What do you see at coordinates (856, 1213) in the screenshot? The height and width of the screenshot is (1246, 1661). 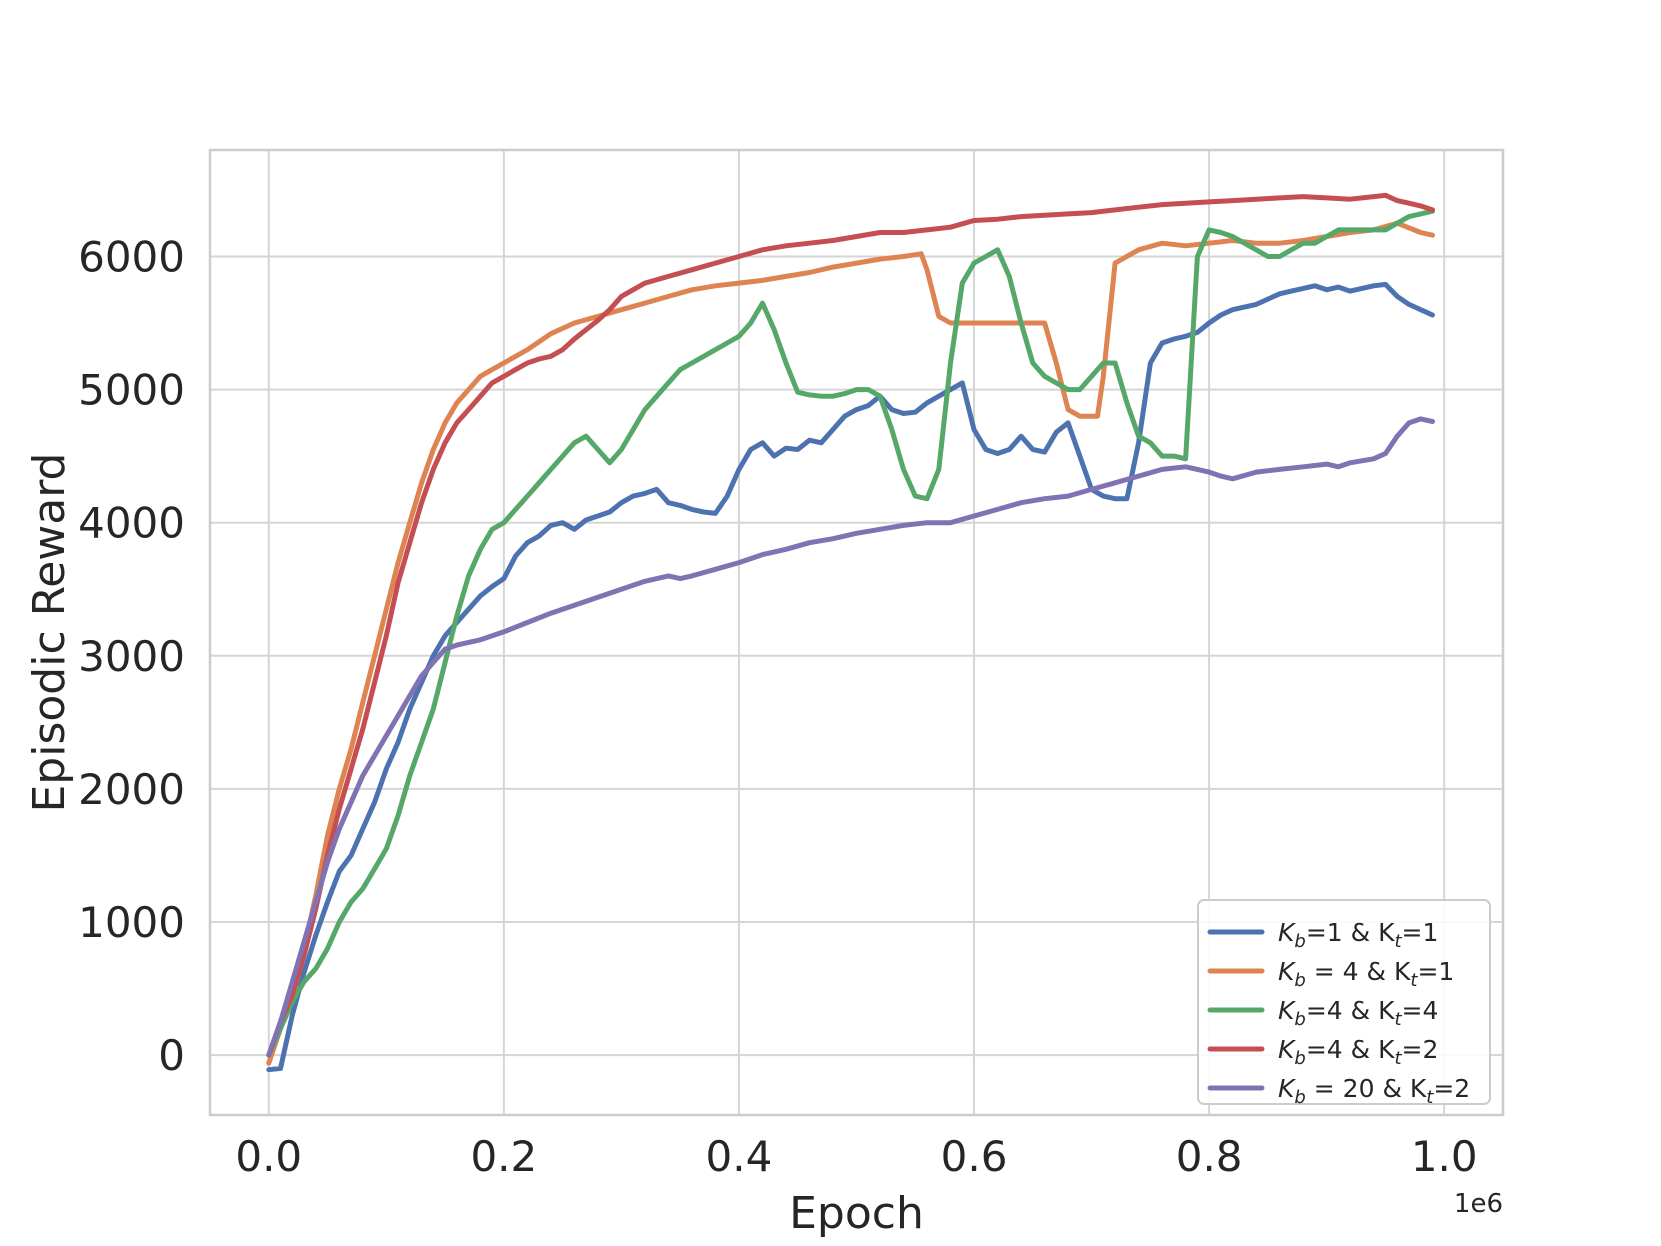 I see `x-axis-label: Epoch` at bounding box center [856, 1213].